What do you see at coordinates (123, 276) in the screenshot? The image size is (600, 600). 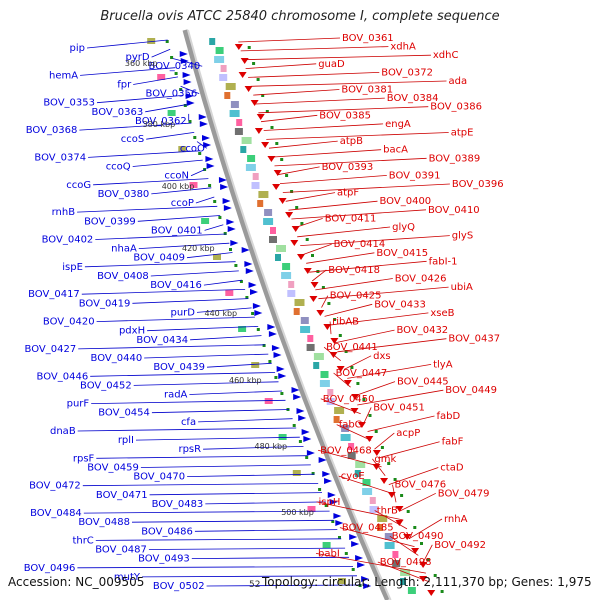 I see `gene-label-bov-0408: BOV_0408` at bounding box center [123, 276].